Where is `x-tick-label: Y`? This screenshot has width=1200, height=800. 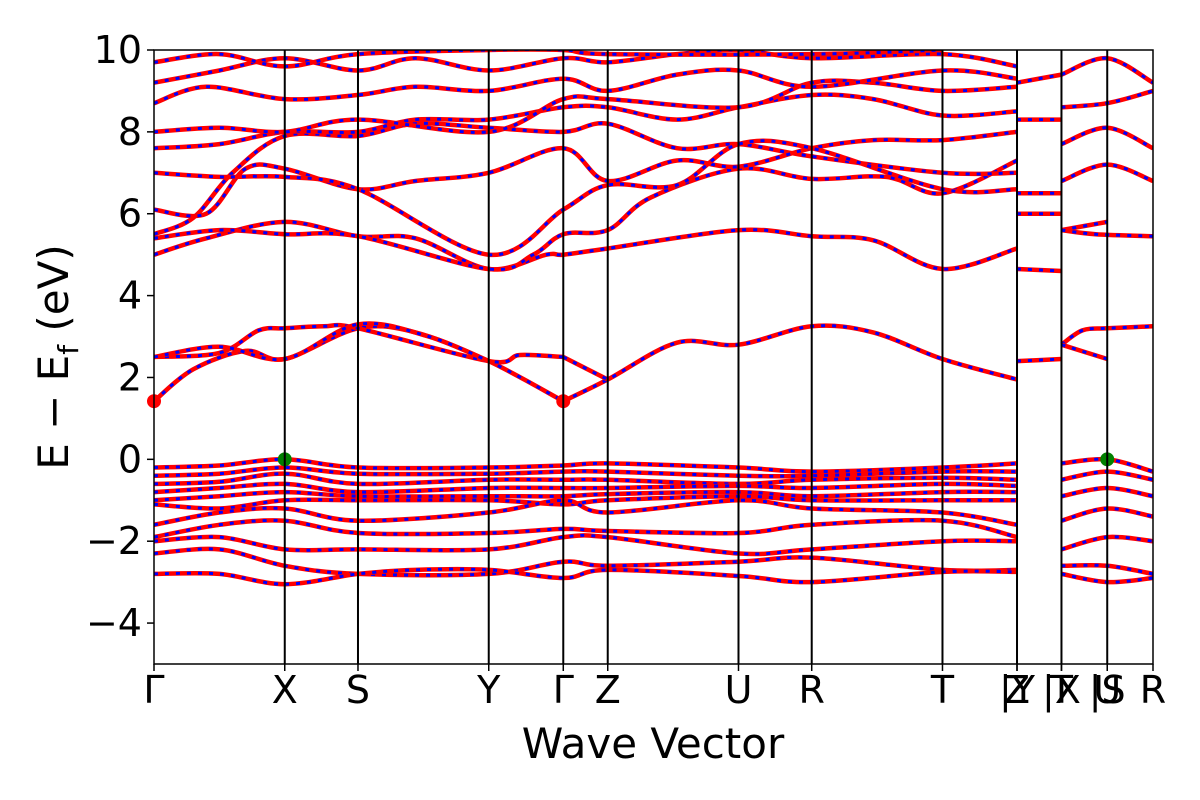
x-tick-label: Y is located at coordinates (488, 690).